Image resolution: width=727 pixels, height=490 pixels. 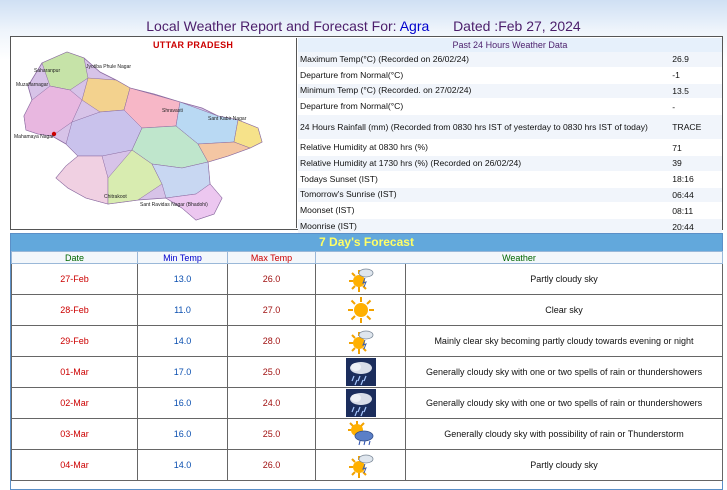 What do you see at coordinates (47, 71) in the screenshot?
I see `svg-text: Saharanpur` at bounding box center [47, 71].